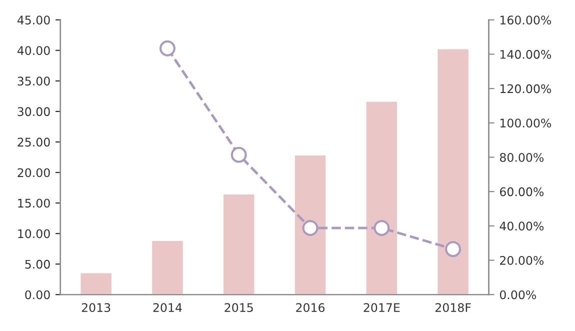  Describe the element at coordinates (526, 123) in the screenshot. I see `y2-tick-label: 100.00%` at that location.